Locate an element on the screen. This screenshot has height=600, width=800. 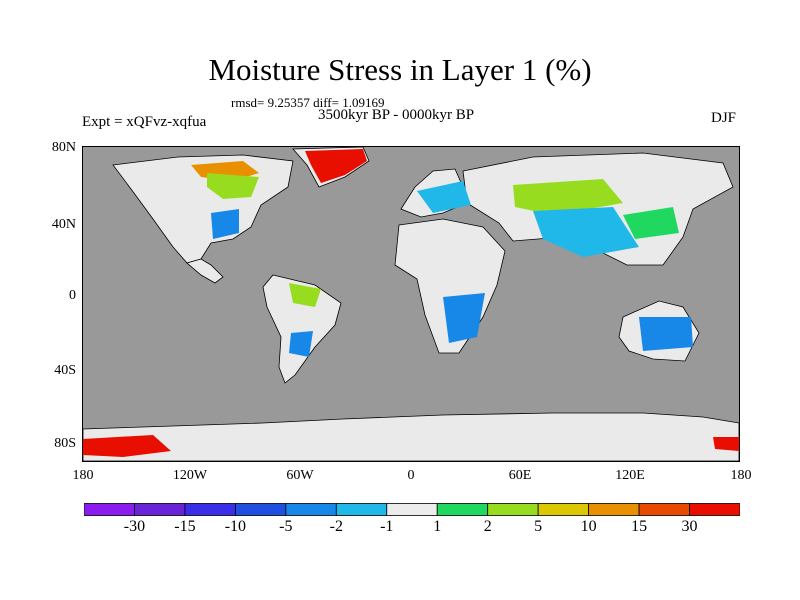
colorbar-label: -15 is located at coordinates (185, 526).